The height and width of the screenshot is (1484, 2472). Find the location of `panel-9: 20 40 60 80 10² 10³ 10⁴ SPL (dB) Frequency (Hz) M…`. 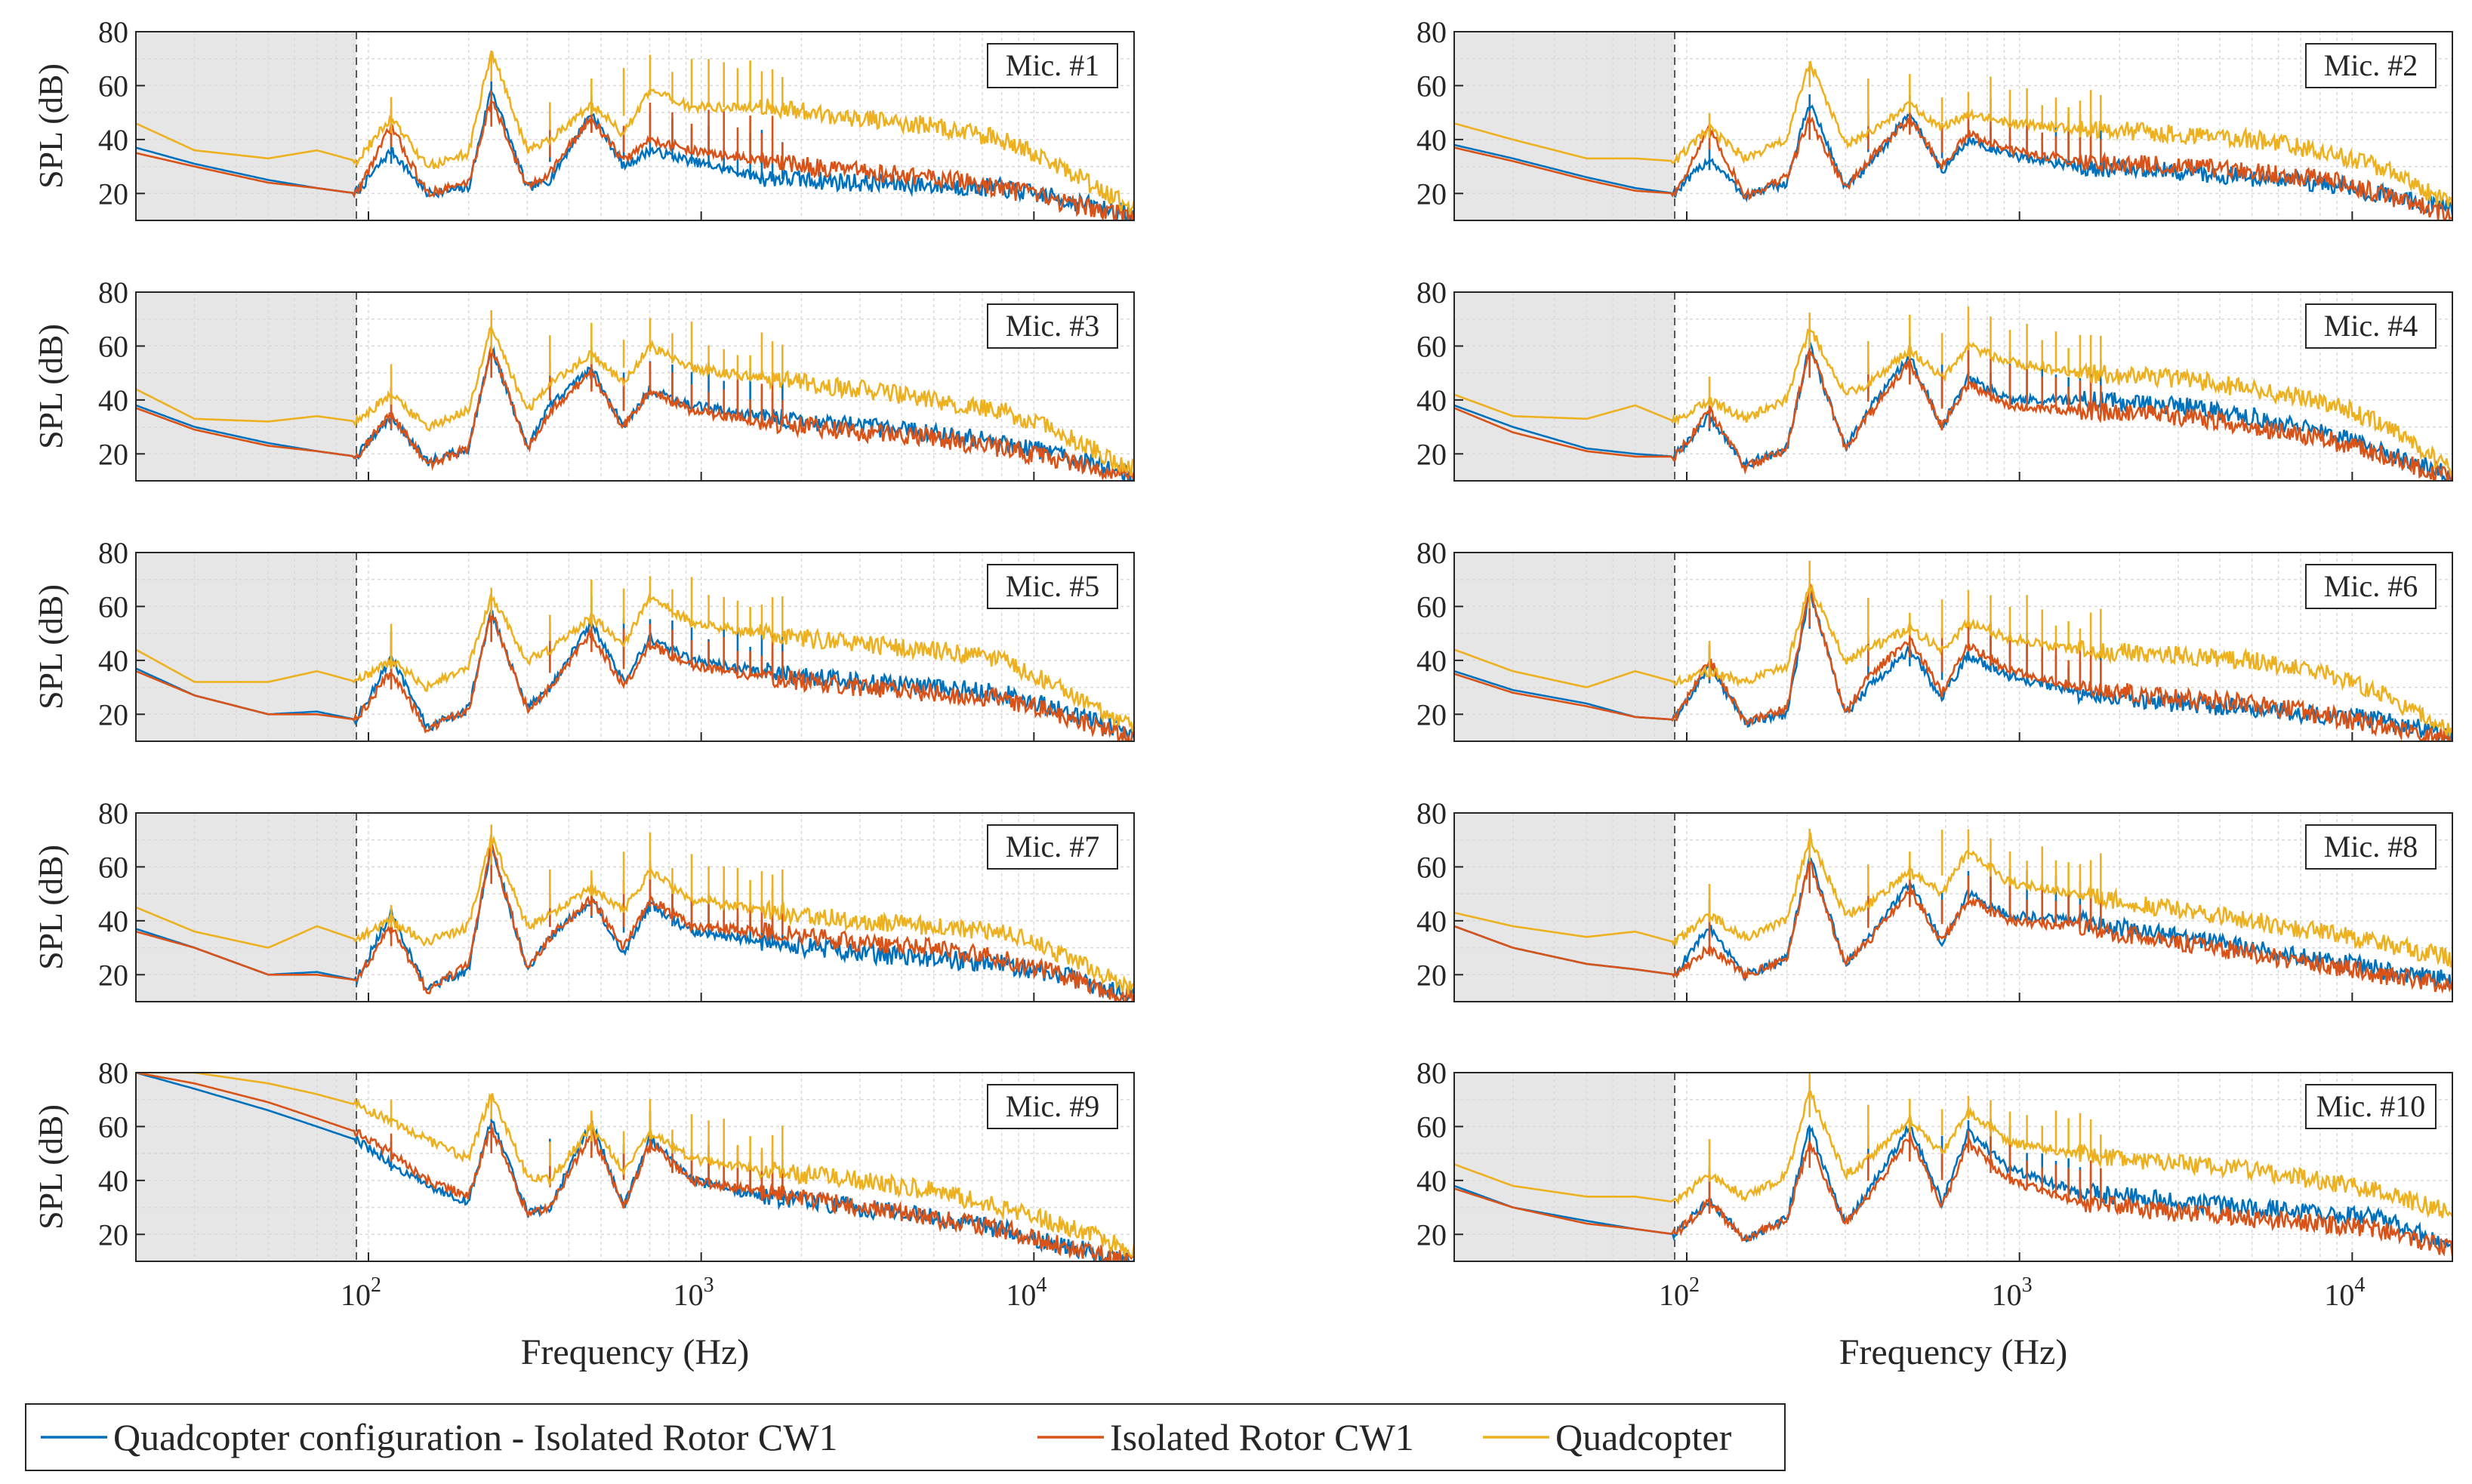

panel-9: 20 40 60 80 10² 10³ 10⁴ SPL (dB) Frequency (Hz) M… is located at coordinates (583, 1214).